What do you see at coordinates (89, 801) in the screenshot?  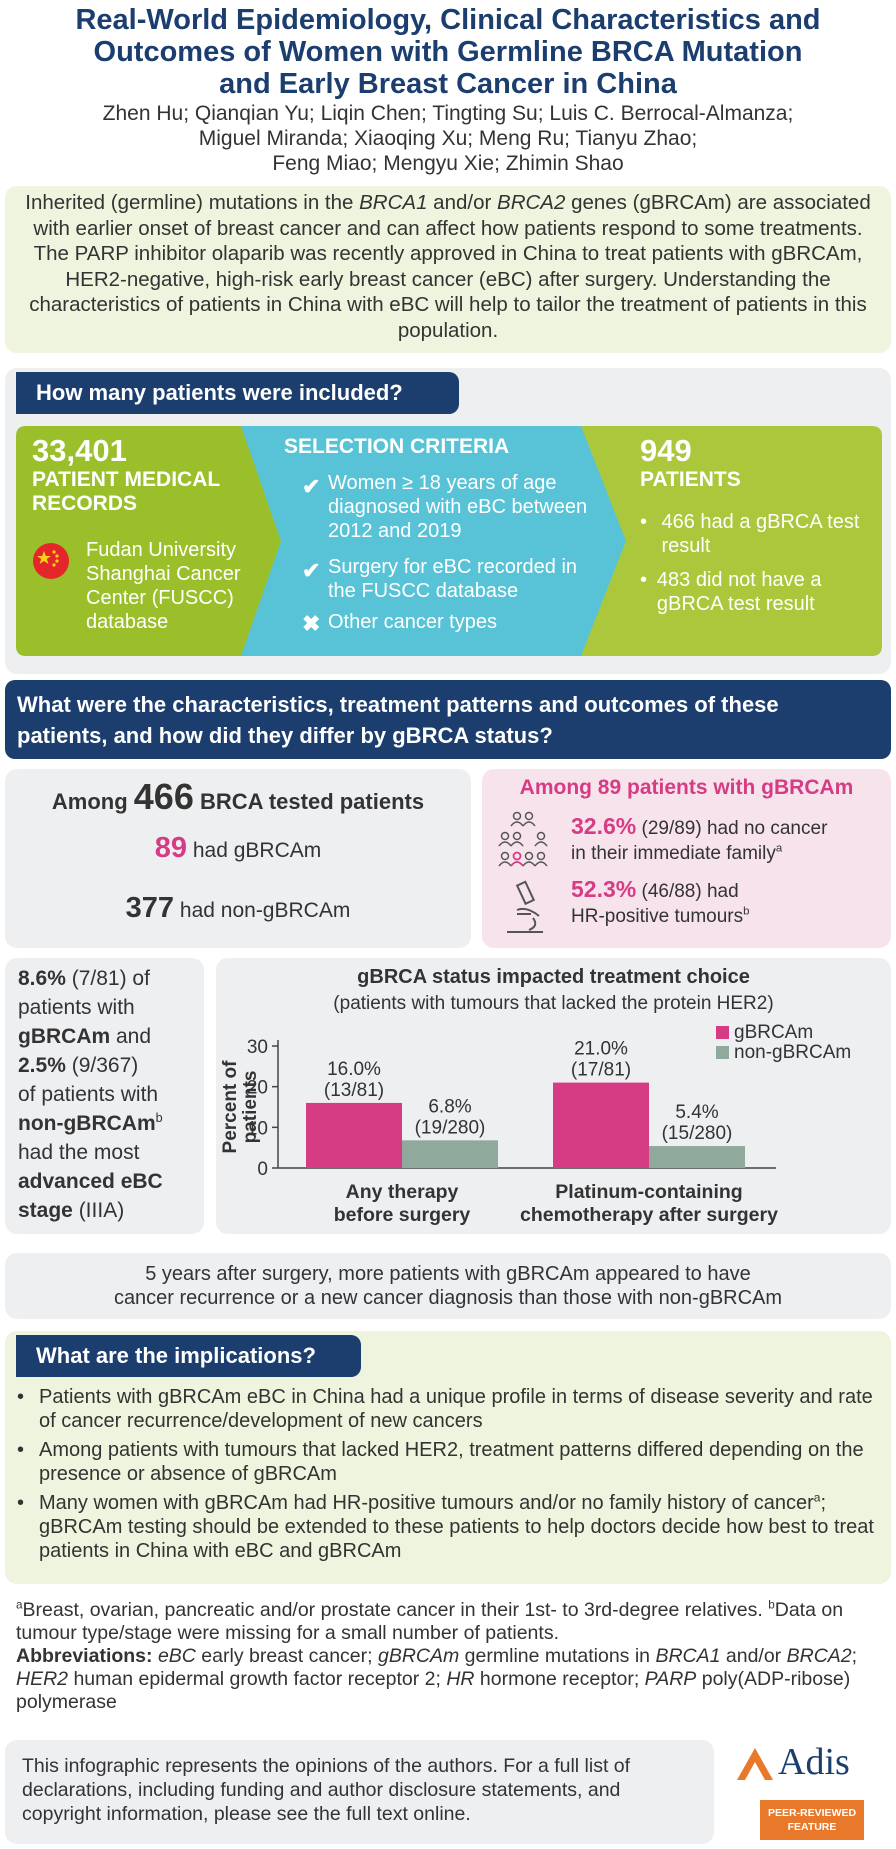 I see `tested-prefix: Among` at bounding box center [89, 801].